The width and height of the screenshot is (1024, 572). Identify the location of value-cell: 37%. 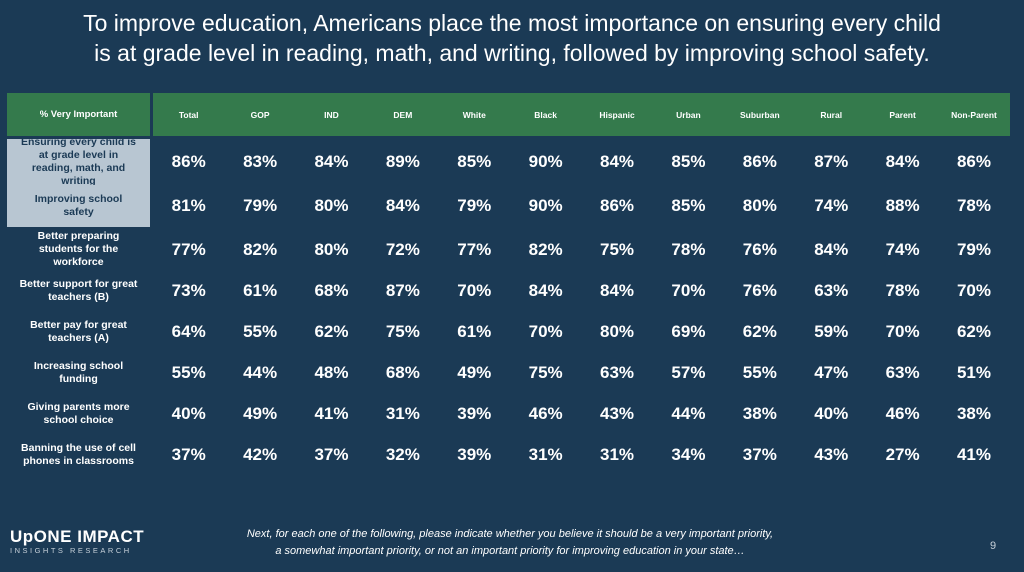
(188, 454).